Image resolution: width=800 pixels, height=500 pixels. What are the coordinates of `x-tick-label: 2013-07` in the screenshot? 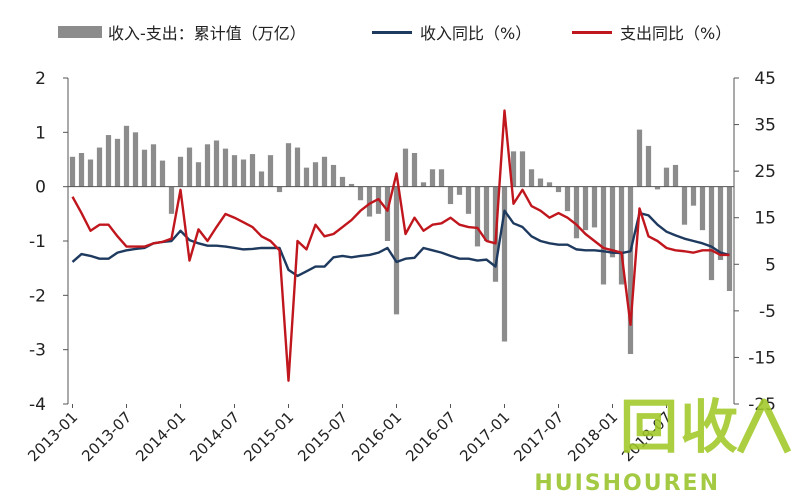 It's located at (106, 436).